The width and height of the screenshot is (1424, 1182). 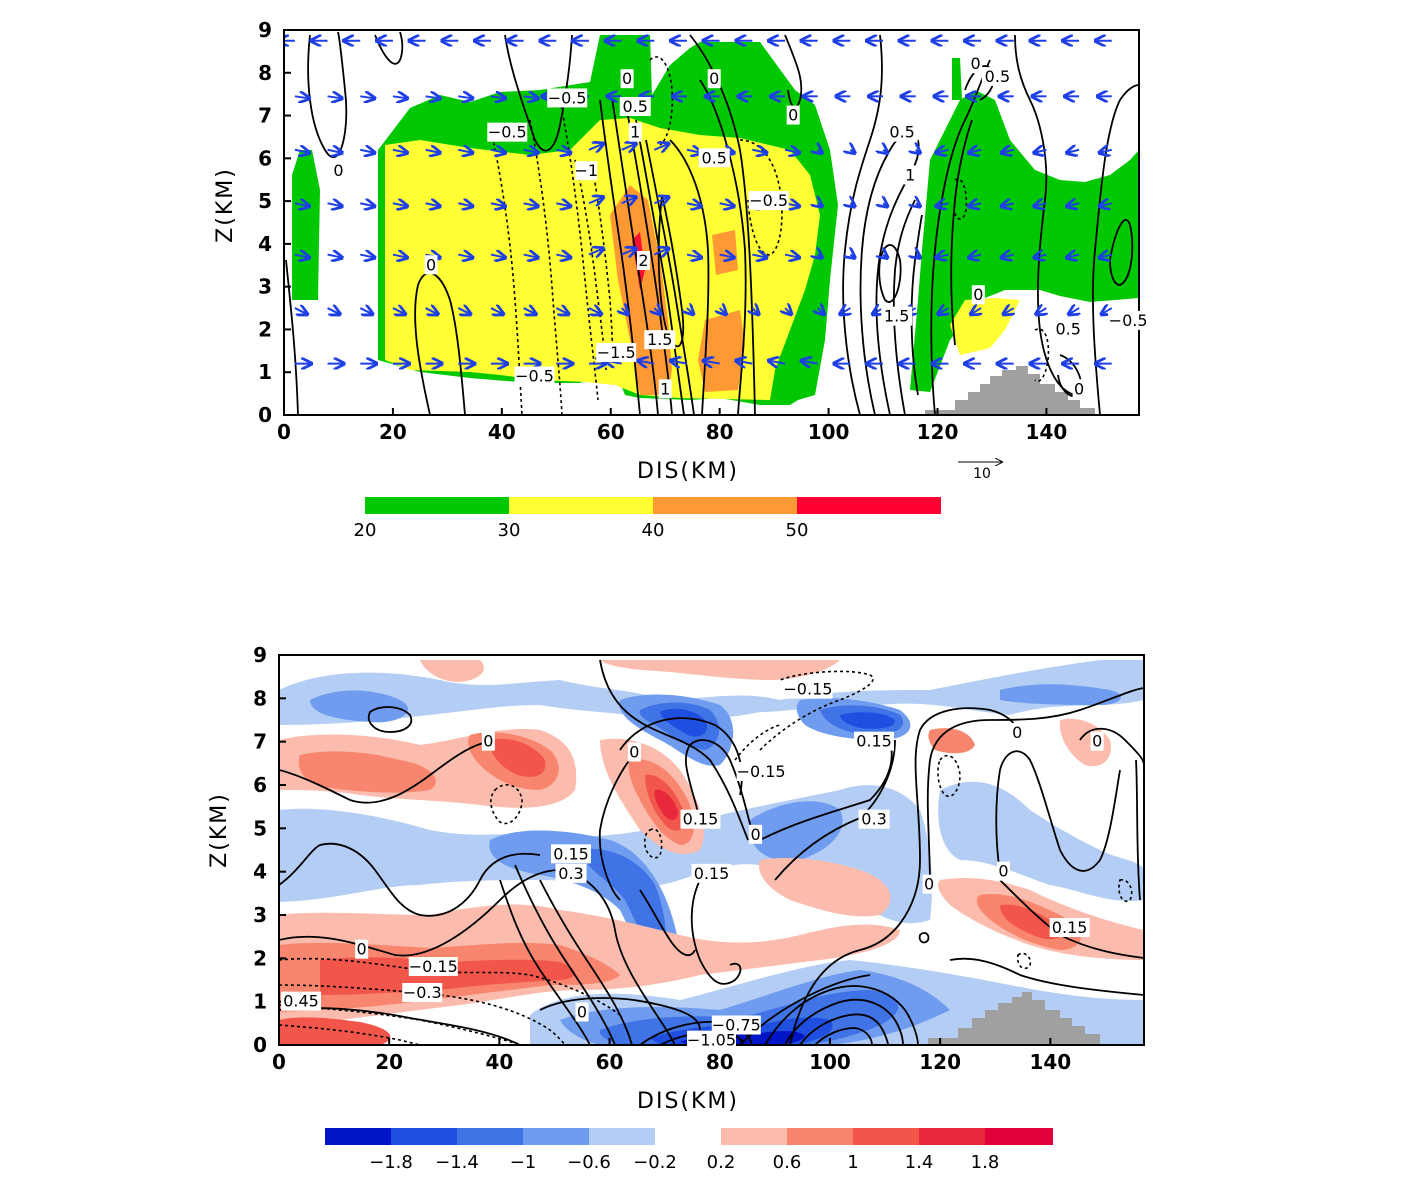 I want to click on contour-label: 1.5, so click(x=896, y=316).